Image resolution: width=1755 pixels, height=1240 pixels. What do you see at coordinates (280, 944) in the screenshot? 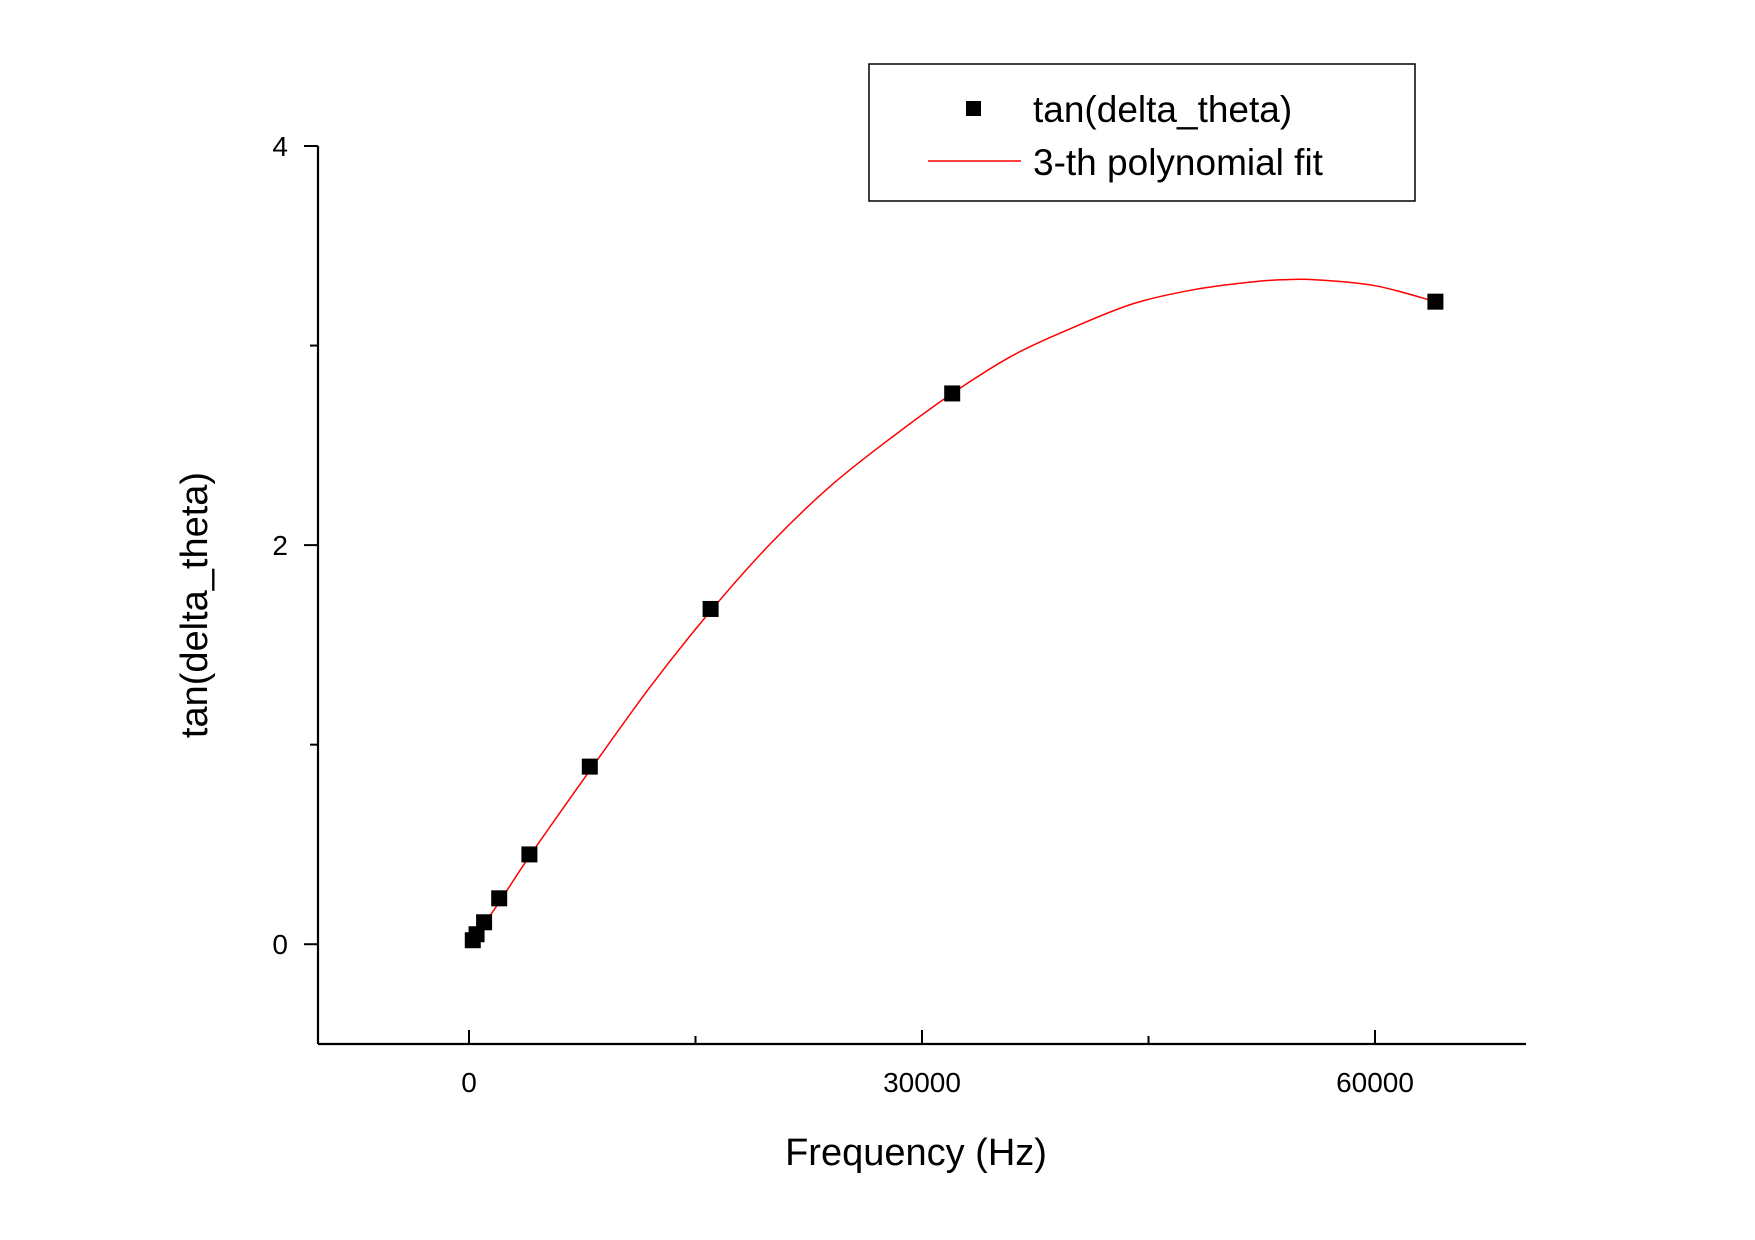
I see `y-tick-label: 0` at bounding box center [280, 944].